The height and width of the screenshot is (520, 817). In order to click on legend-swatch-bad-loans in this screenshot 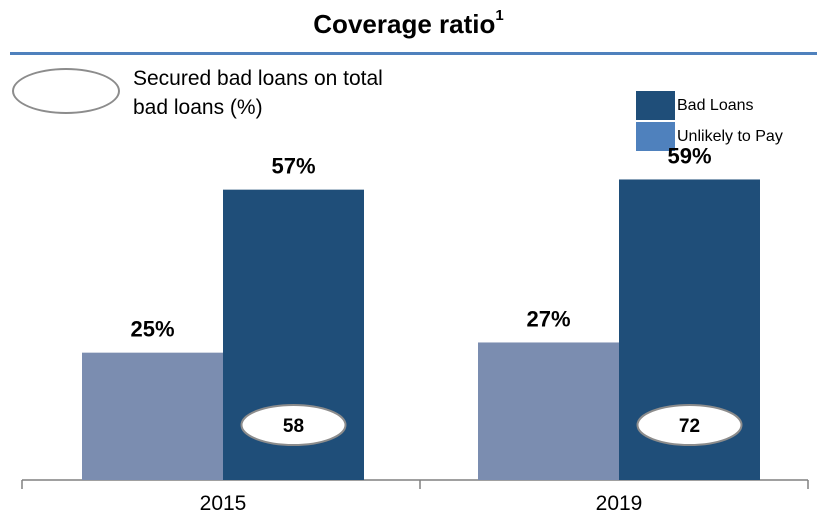, I will do `click(655, 105)`.